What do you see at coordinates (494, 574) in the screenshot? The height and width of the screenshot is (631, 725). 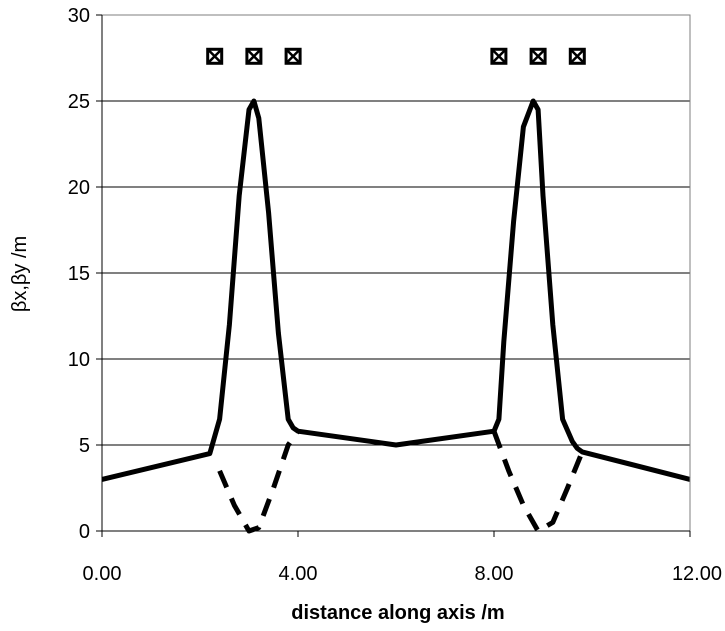 I see `x-tick-label-2: 8.00` at bounding box center [494, 574].